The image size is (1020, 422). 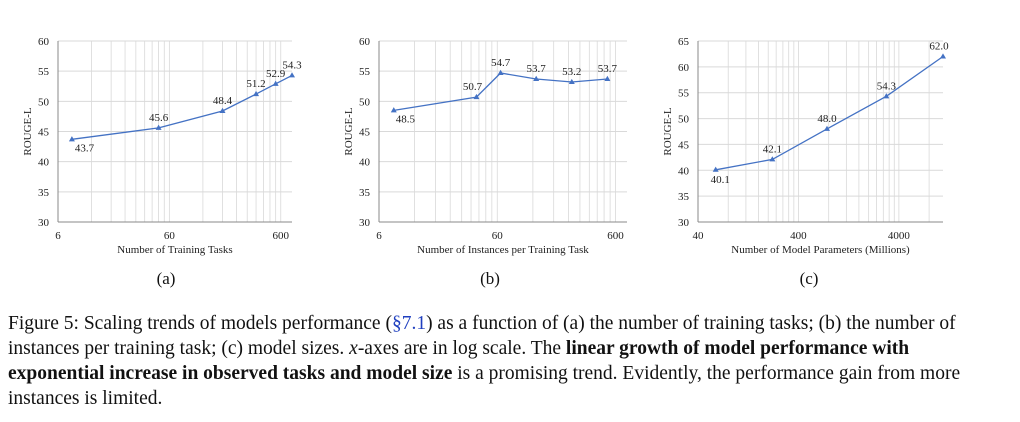 I want to click on subfigure-label: (c), so click(x=809, y=278).